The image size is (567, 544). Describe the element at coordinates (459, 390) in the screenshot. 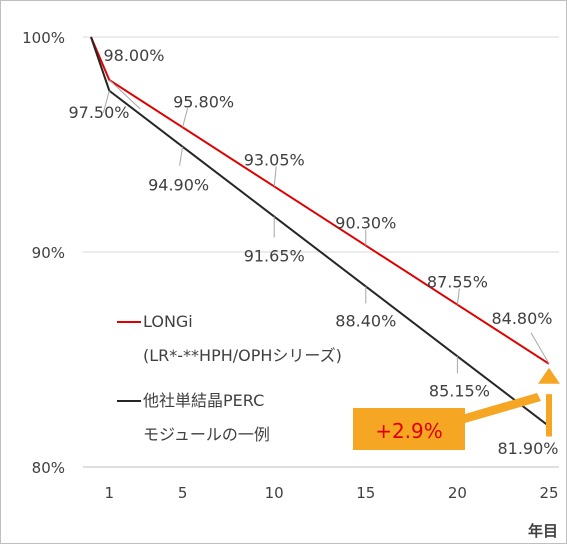

I see `perc-data-label: 85.15%` at that location.